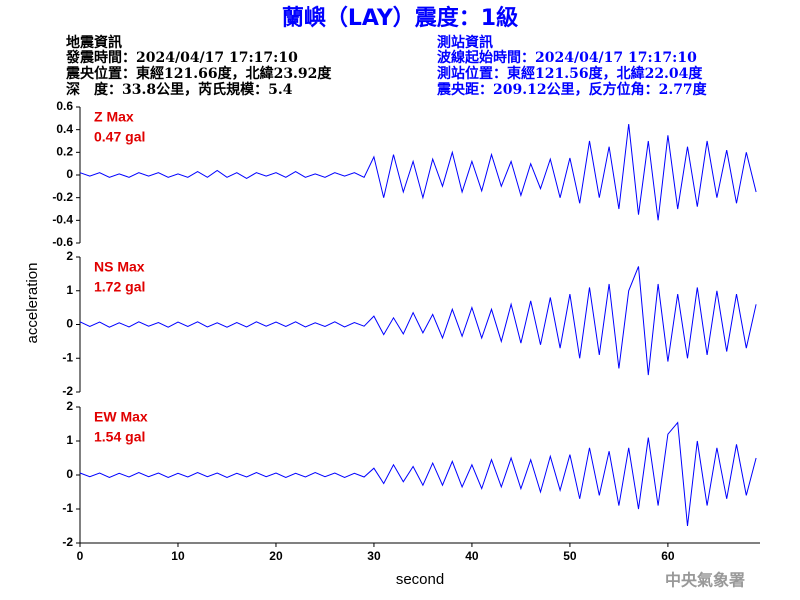 This screenshot has width=800, height=600. I want to click on x-axis-label: second, so click(420, 579).